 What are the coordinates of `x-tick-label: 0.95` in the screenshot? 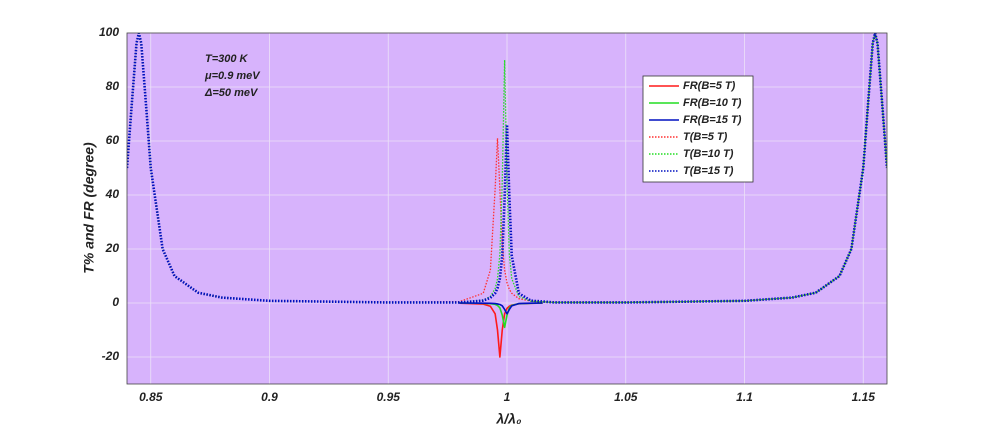 It's located at (389, 397).